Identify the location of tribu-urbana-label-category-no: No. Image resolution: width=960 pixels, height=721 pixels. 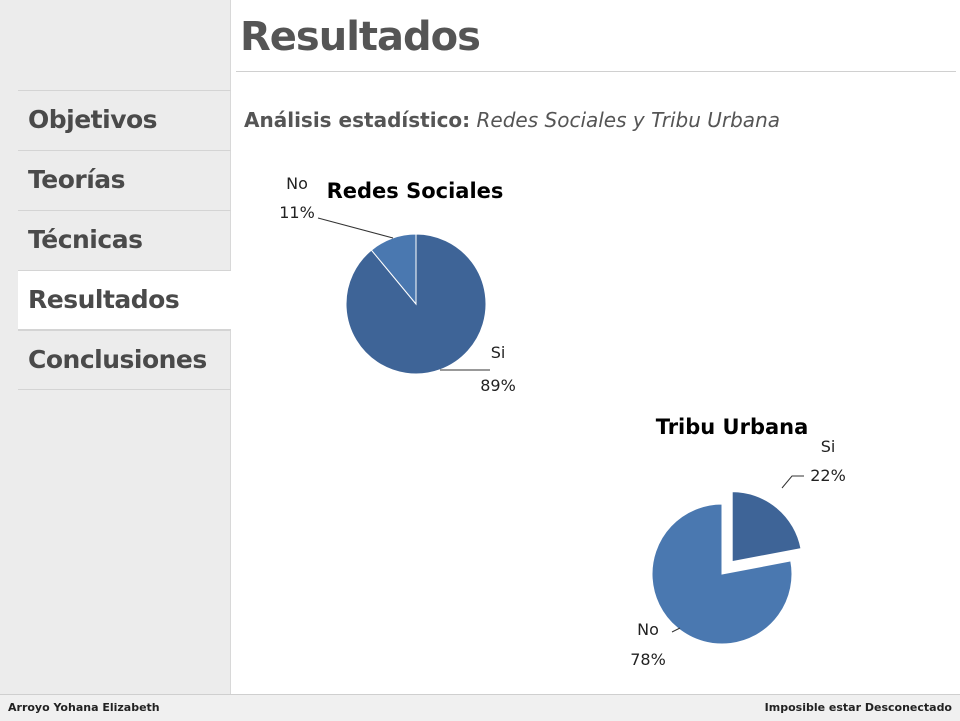
(648, 629).